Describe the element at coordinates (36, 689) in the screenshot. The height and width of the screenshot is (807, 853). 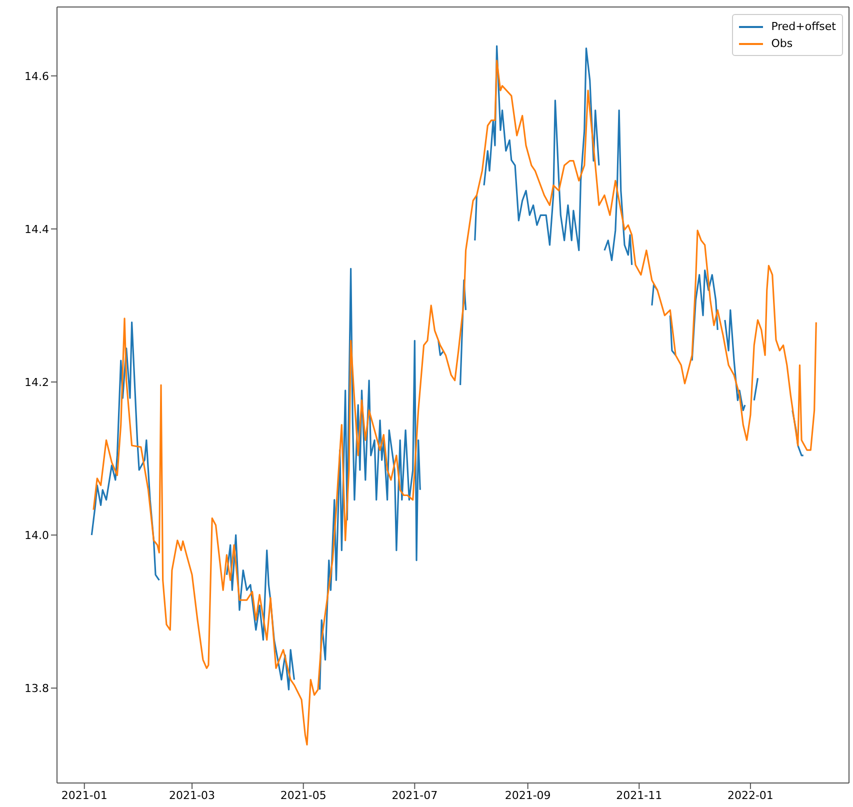
I see `y-tick-label: 13.8` at that location.